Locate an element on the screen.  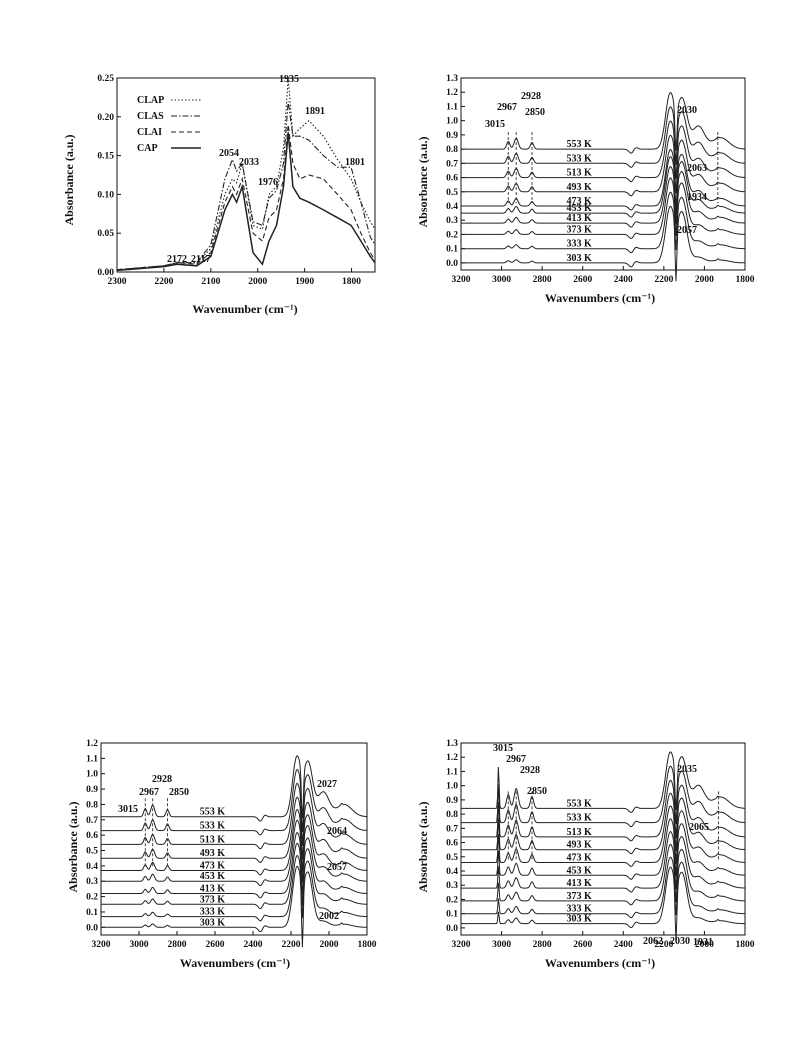
fig4-xtick-label: 3200 is located at coordinates (461, 945).